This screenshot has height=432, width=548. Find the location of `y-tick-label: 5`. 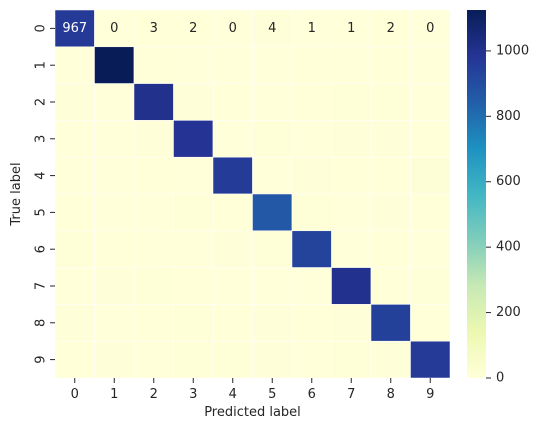

y-tick-label: 5 is located at coordinates (41, 212).